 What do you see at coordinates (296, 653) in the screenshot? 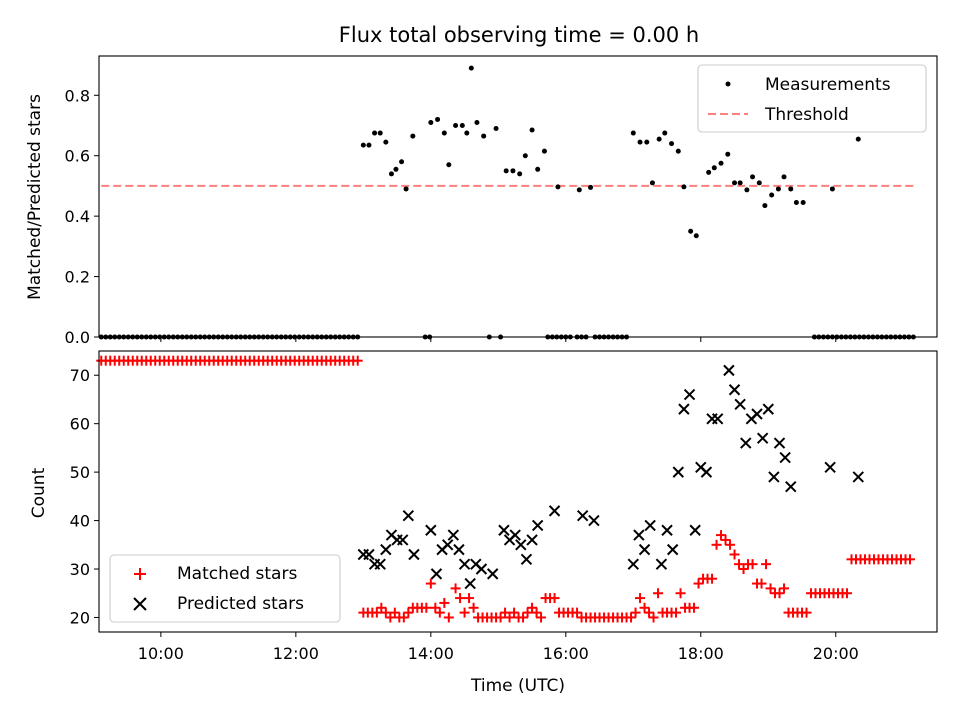
I see `bottom-x-tick-label: 12:00` at bounding box center [296, 653].